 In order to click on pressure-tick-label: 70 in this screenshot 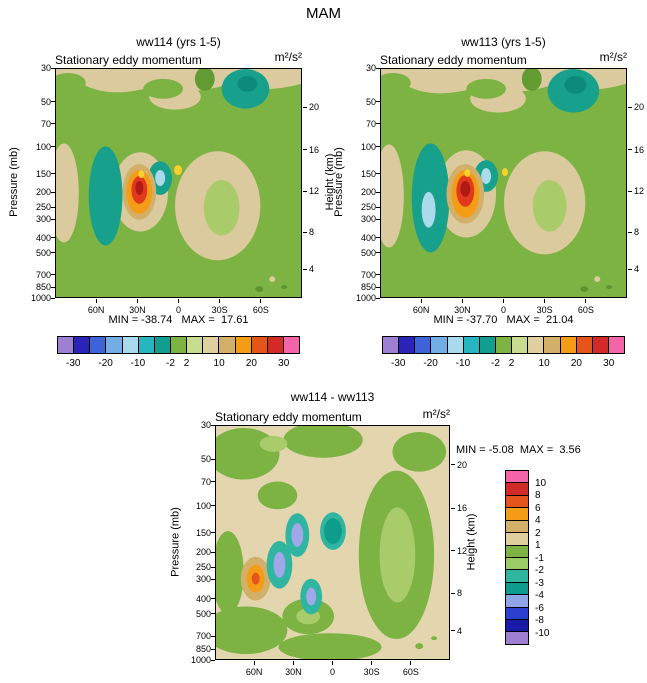, I will do `click(370, 123)`.